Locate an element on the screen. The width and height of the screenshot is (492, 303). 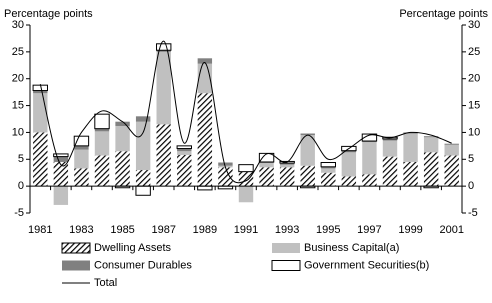
y-tick-label: 0 is located at coordinates (21, 186).